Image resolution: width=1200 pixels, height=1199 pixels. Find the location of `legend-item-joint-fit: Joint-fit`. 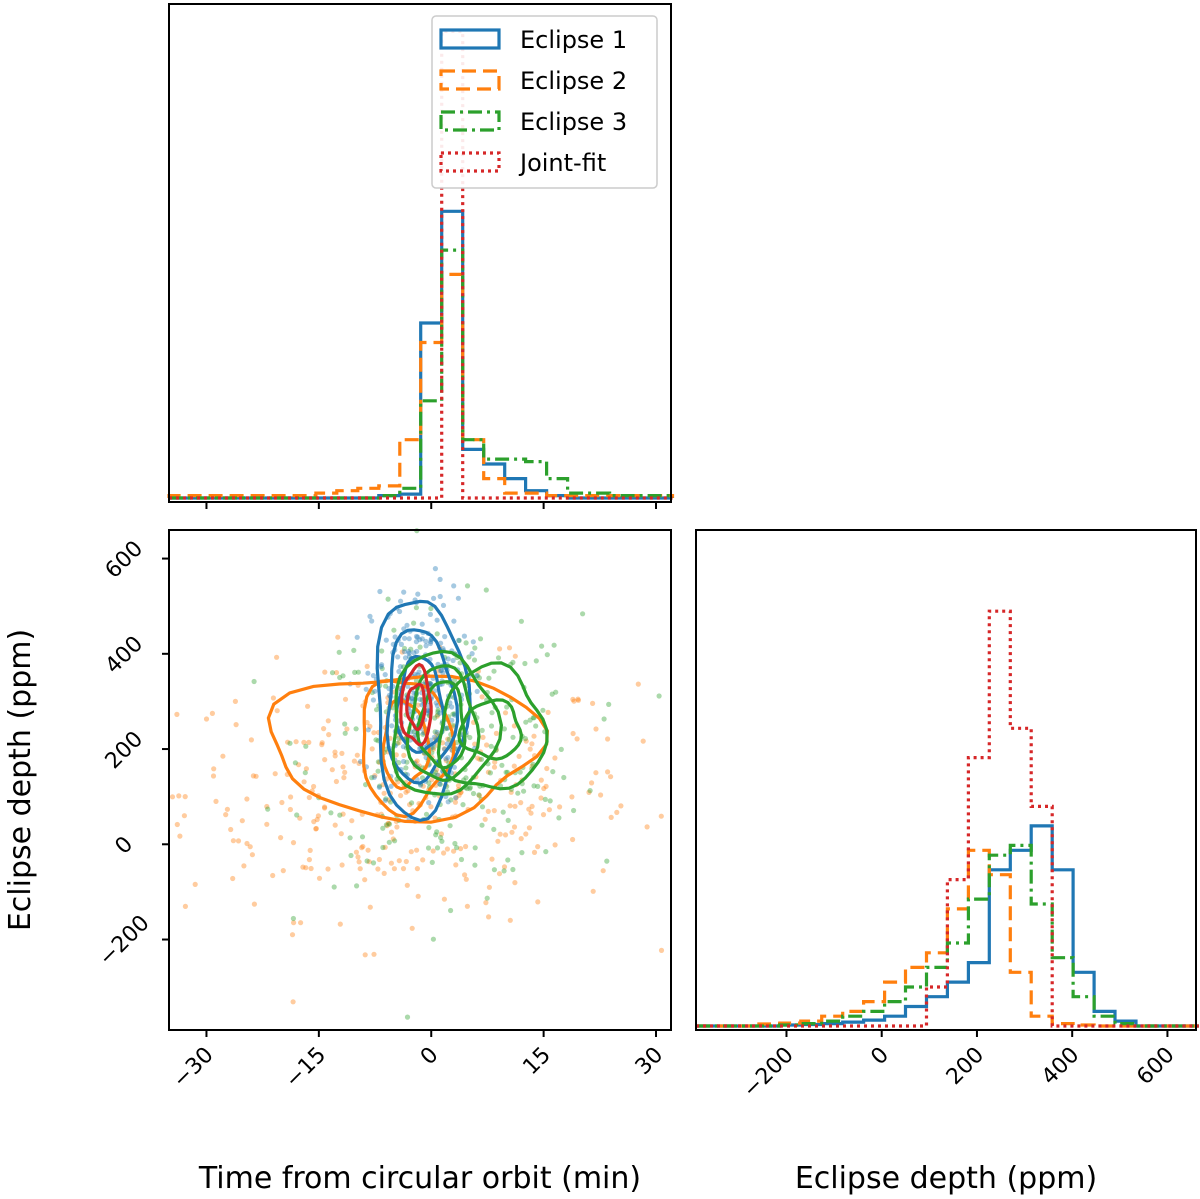

legend-item-joint-fit: Joint-fit is located at coordinates (522, 163).